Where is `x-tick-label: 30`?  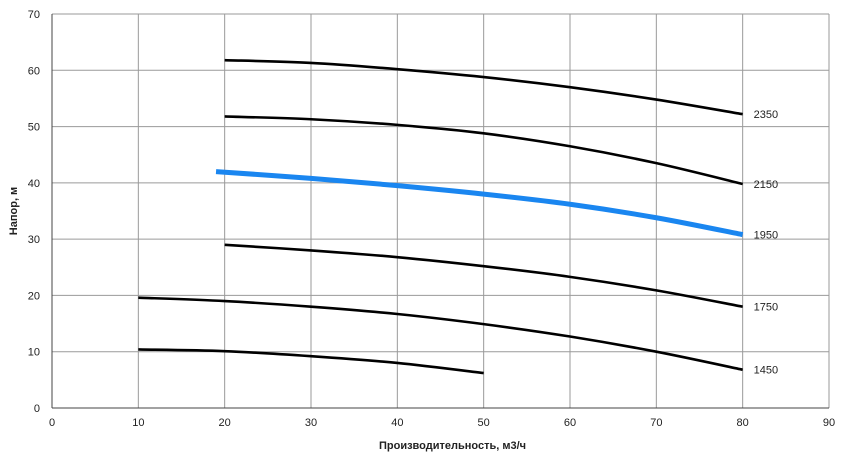
x-tick-label: 30 is located at coordinates (311, 423).